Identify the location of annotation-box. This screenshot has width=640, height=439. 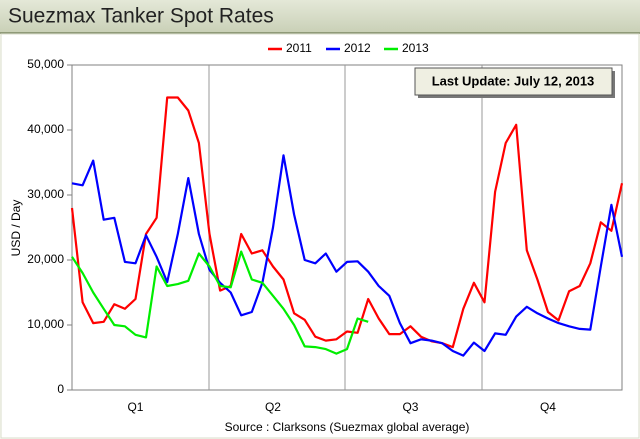
(513, 81).